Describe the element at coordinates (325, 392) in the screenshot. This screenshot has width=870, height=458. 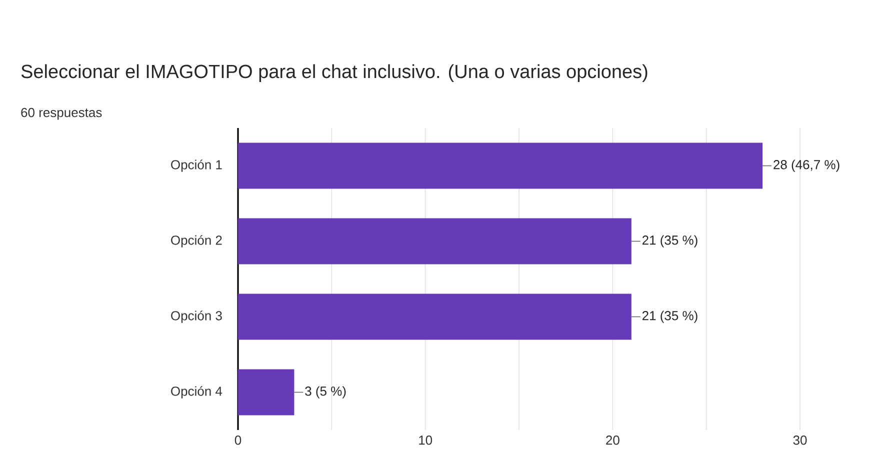
I see `data-label: 3 (5 %)` at that location.